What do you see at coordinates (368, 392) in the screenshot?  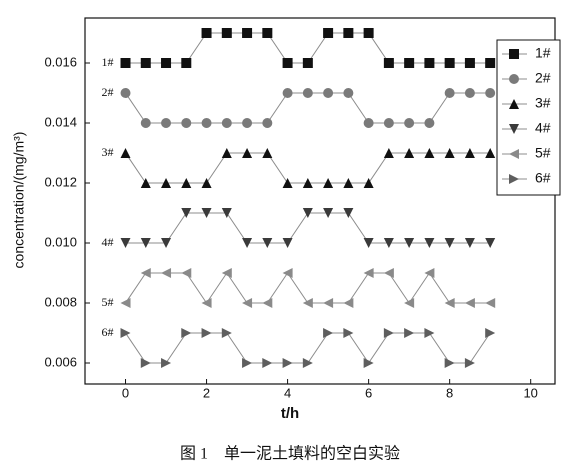 I see `x-tick-label: 6` at bounding box center [368, 392].